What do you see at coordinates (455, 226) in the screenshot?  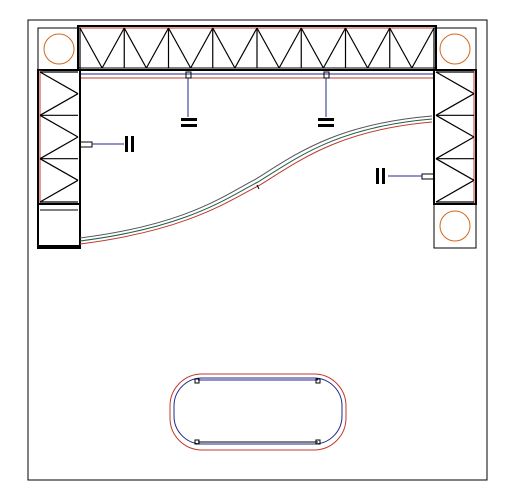 I see `corner-base-bottom-right` at bounding box center [455, 226].